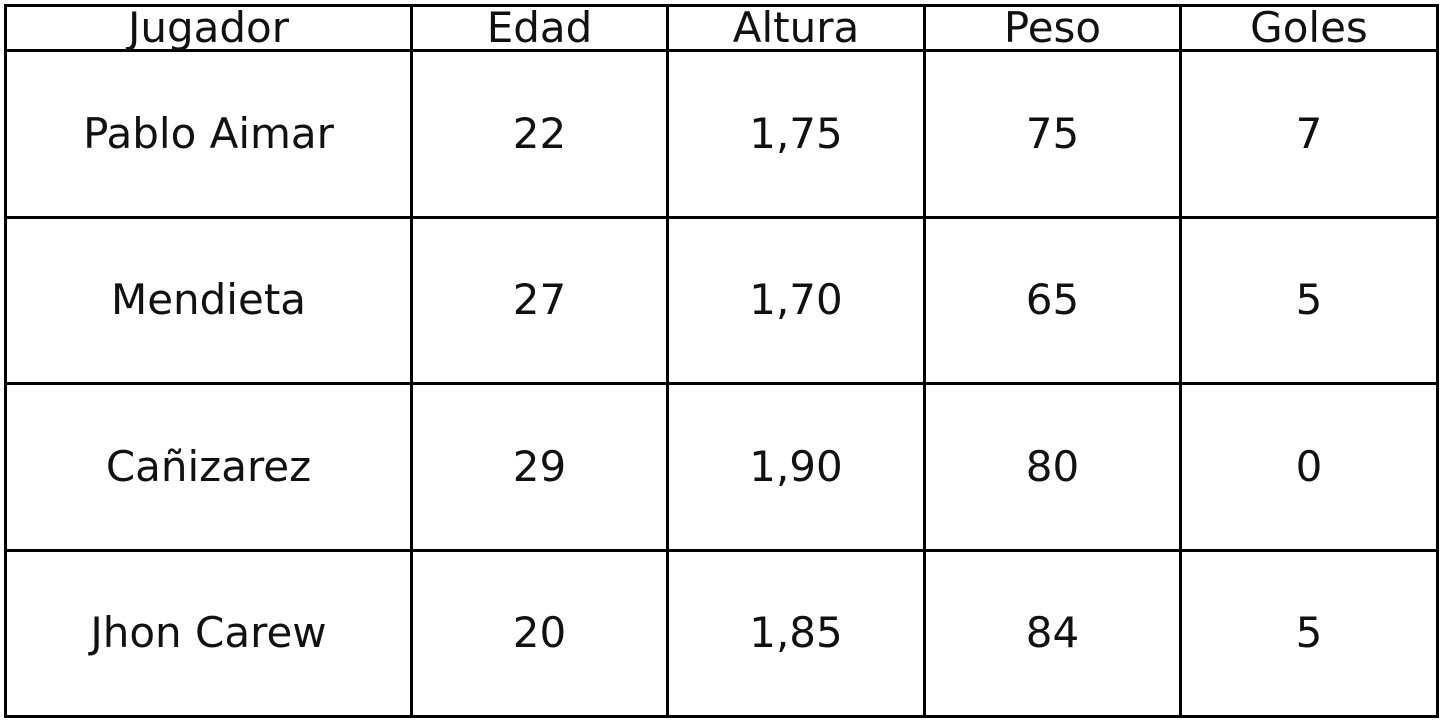 Image resolution: width=1442 pixels, height=723 pixels. What do you see at coordinates (796, 467) in the screenshot?
I see `cell-altura: 1,90` at bounding box center [796, 467].